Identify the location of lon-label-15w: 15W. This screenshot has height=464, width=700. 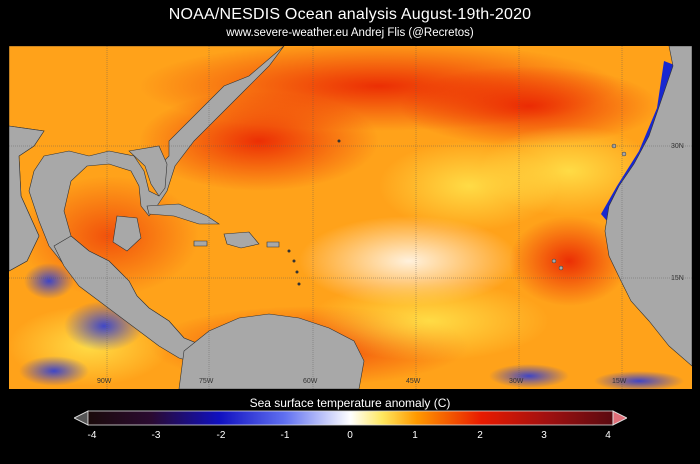
(619, 381).